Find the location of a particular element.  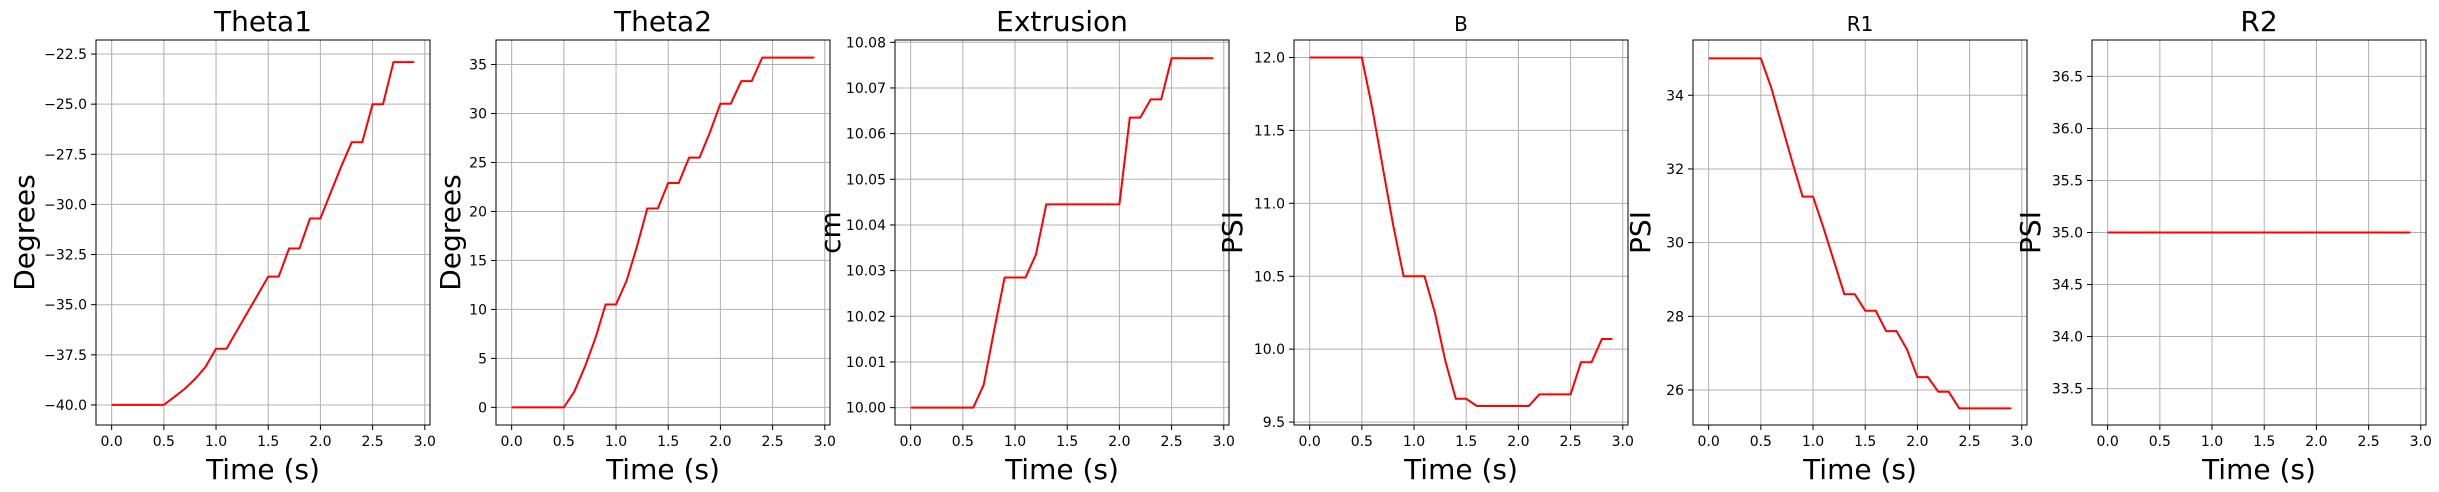

y-tick-label: 10.07 is located at coordinates (866, 89).